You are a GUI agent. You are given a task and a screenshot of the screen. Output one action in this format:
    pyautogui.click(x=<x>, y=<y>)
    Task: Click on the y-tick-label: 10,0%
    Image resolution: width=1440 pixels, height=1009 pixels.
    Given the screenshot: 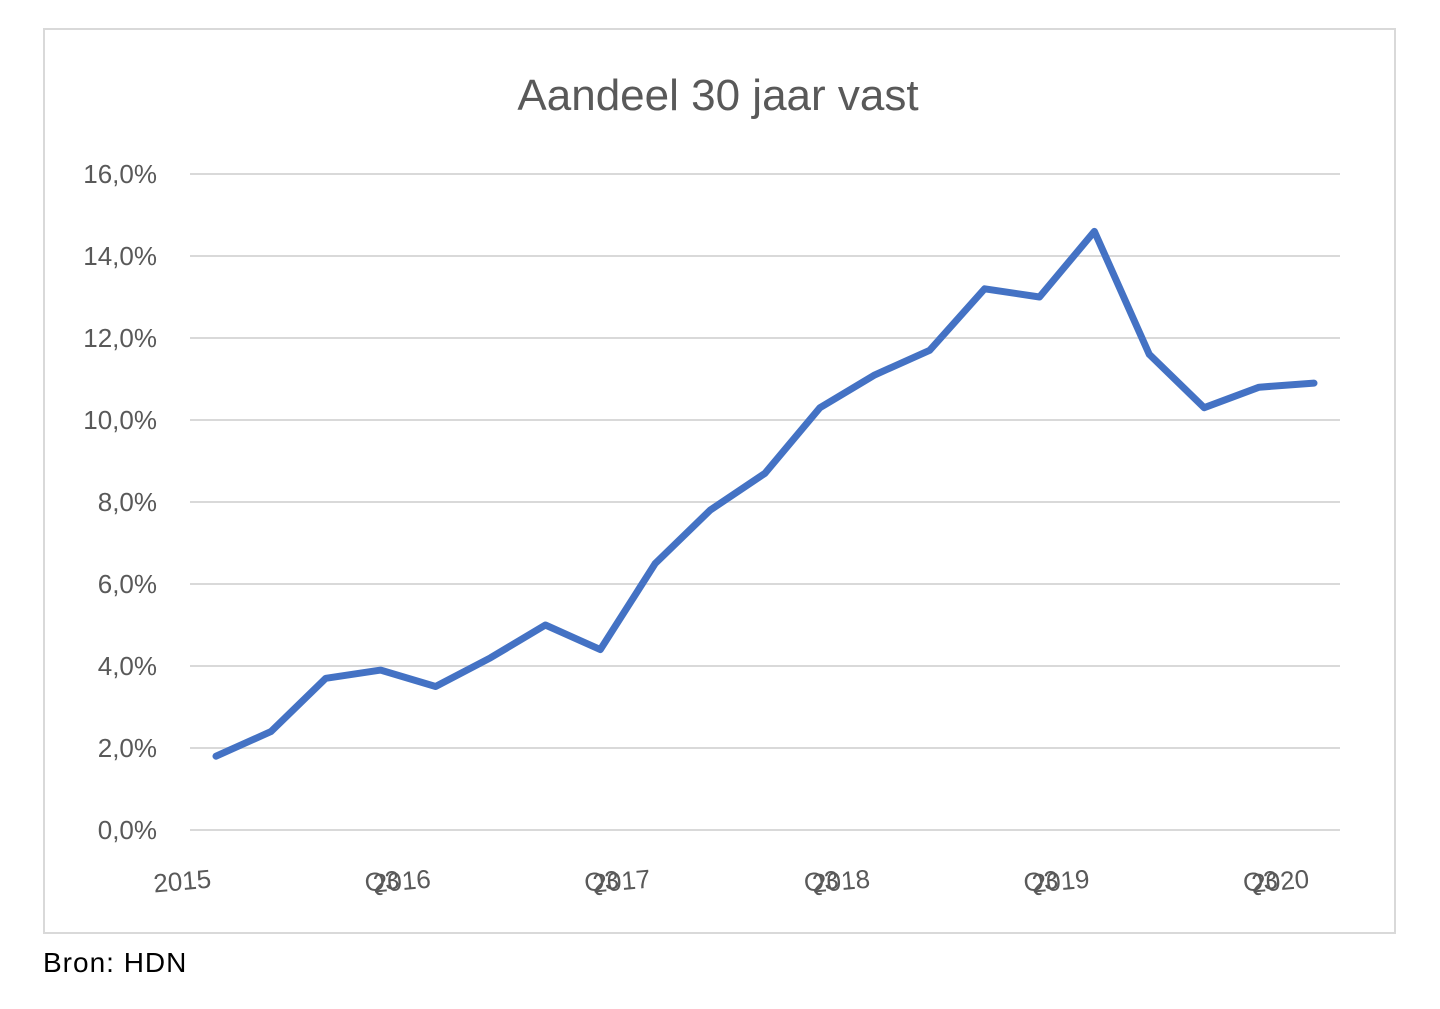 What is the action you would take?
    pyautogui.click(x=120, y=420)
    